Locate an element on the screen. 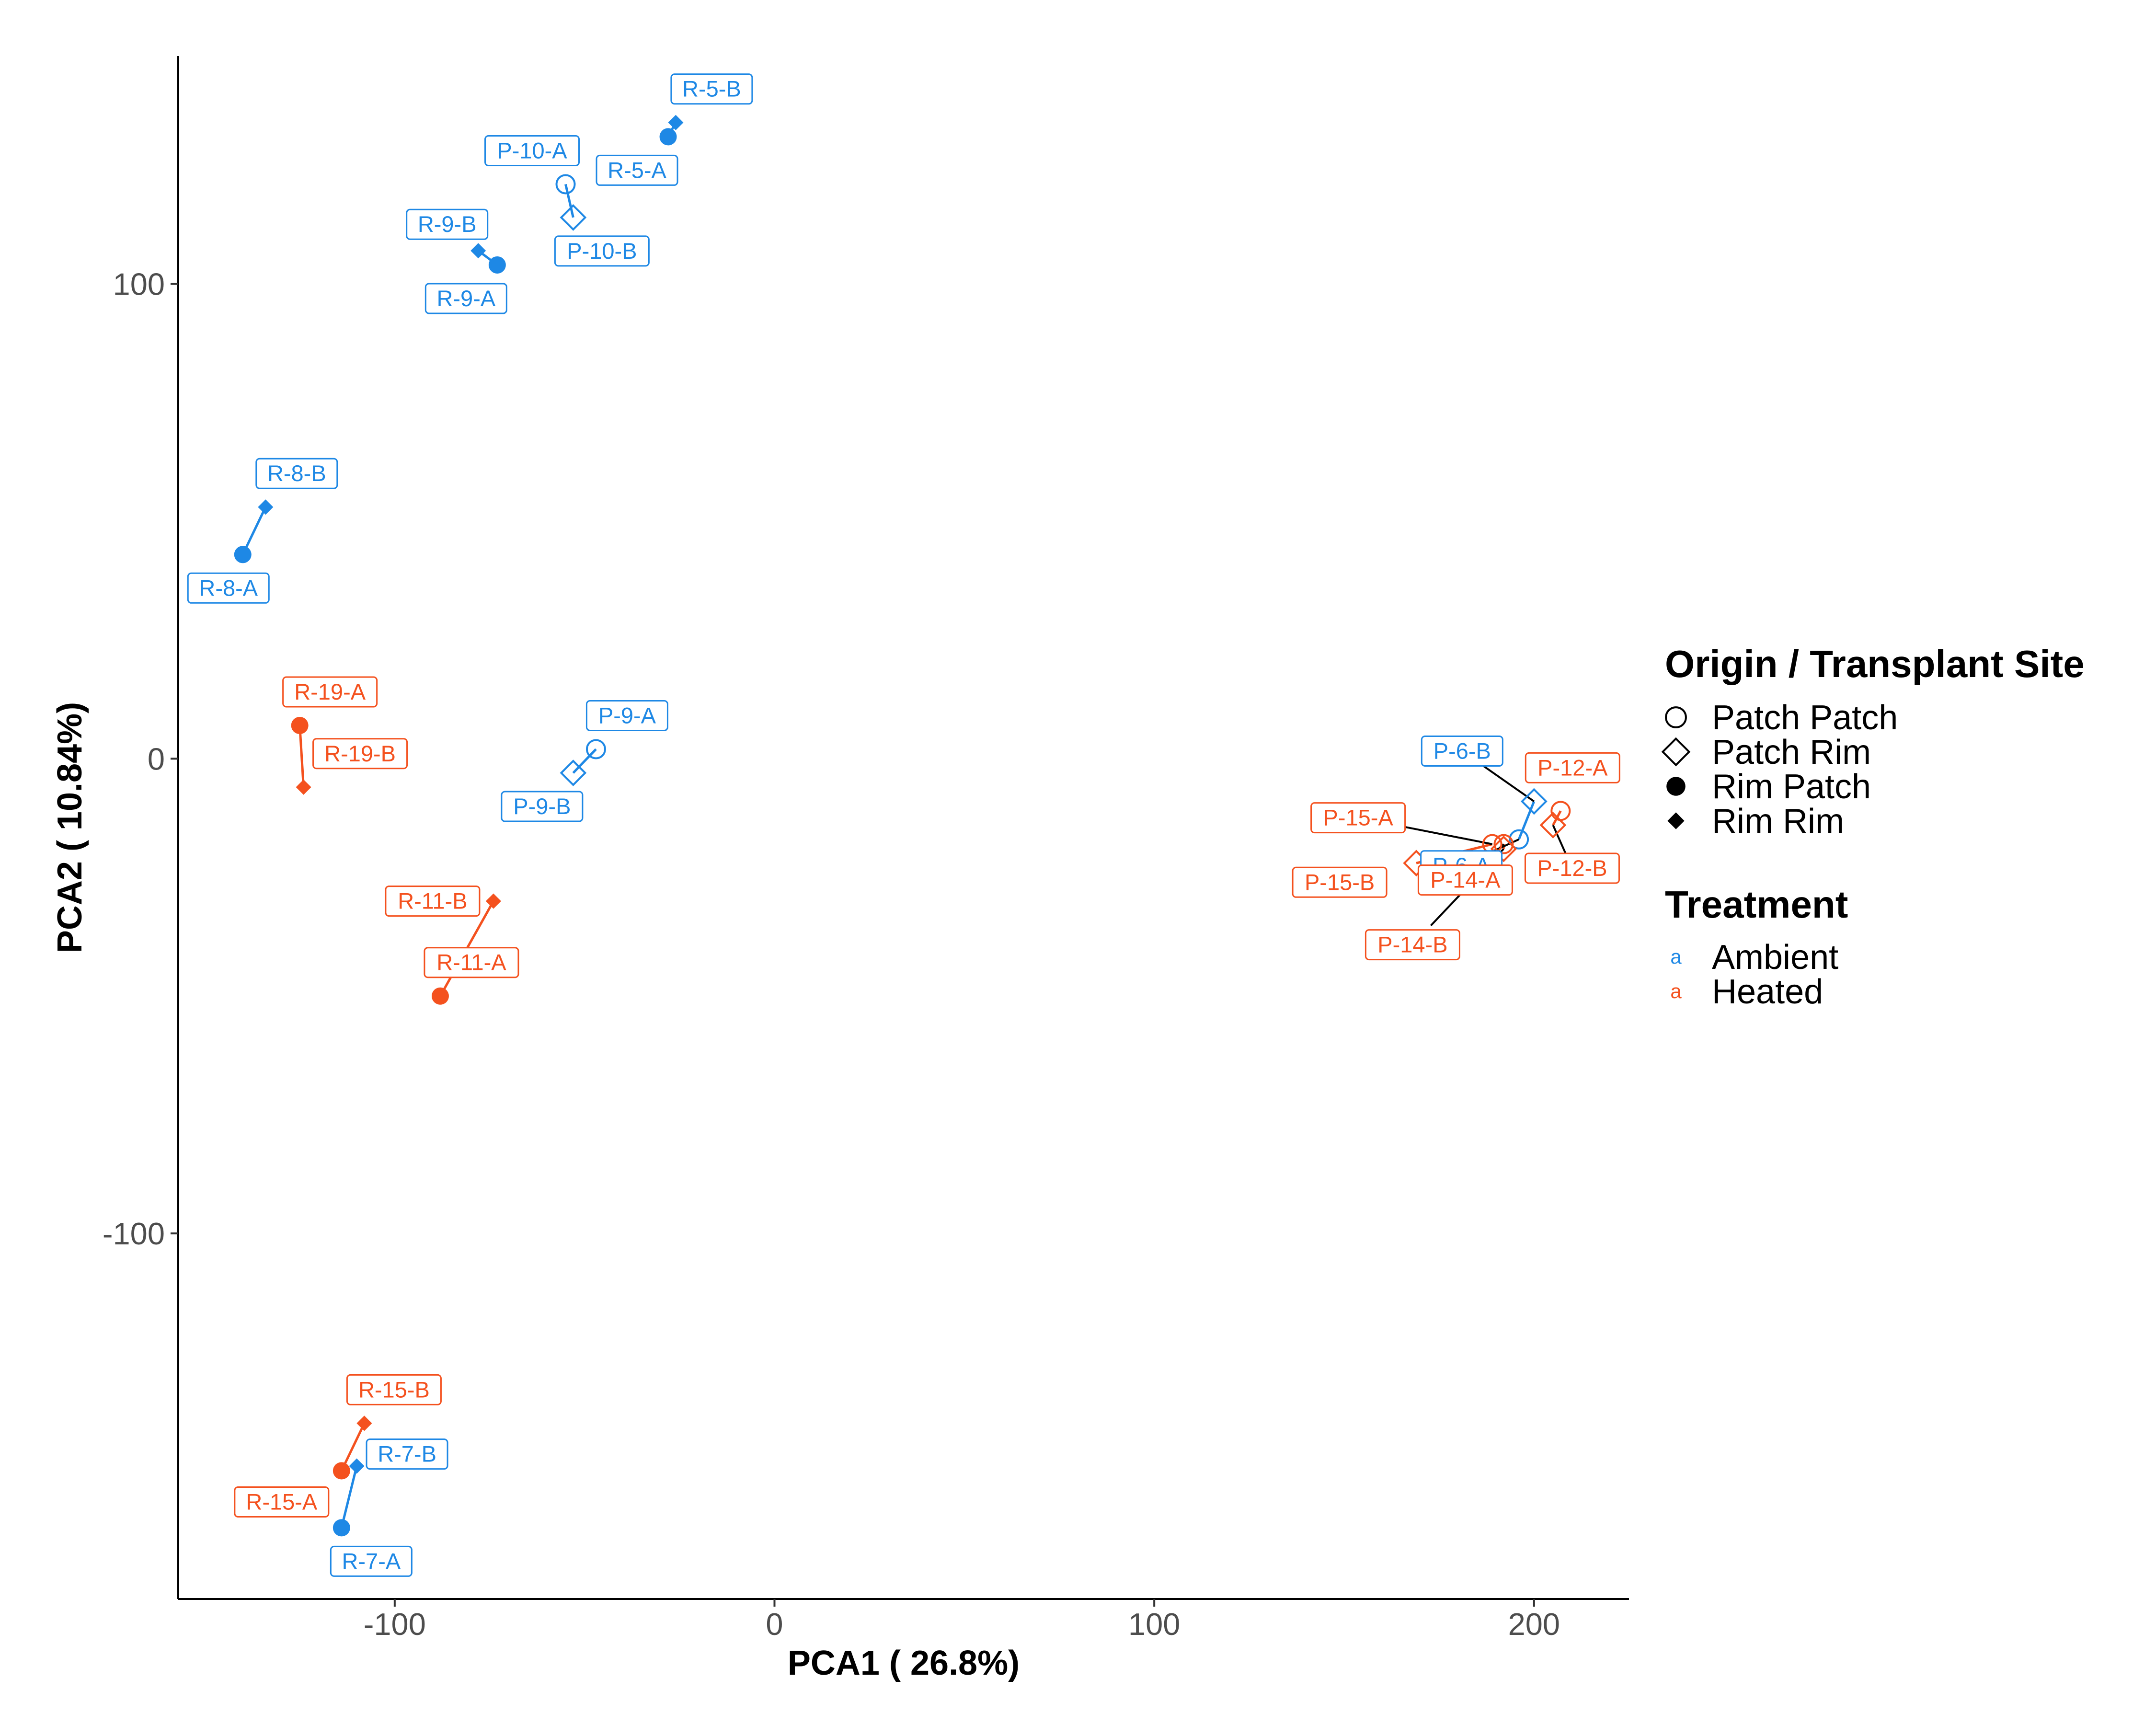 Image resolution: width=2156 pixels, height=1725 pixels. label-text: R-15-A is located at coordinates (282, 1502).